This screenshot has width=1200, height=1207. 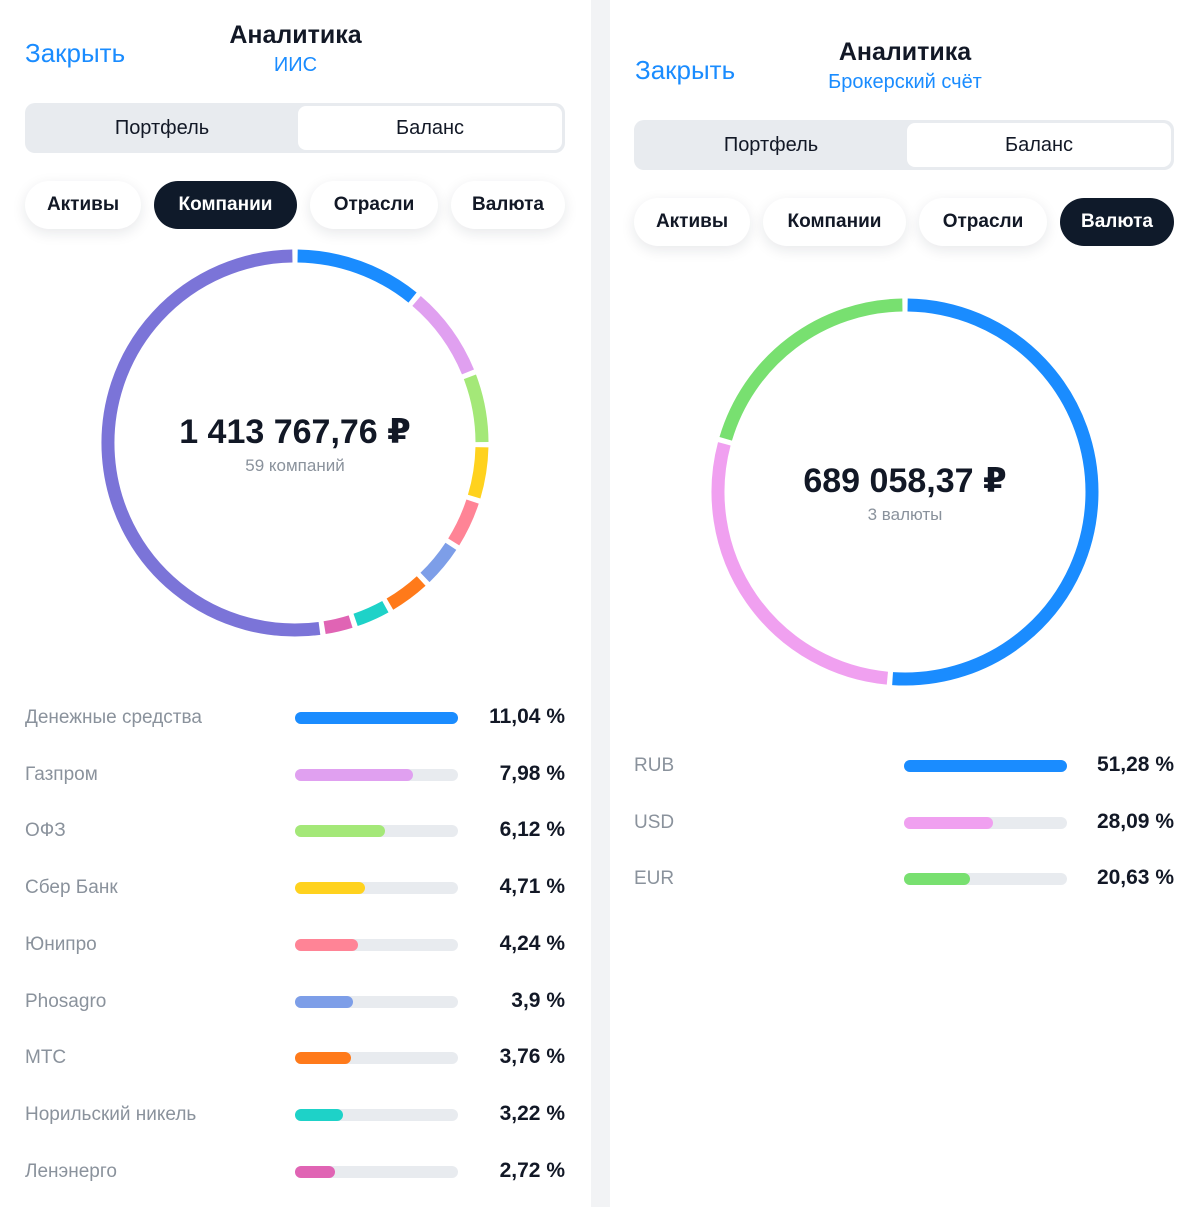 What do you see at coordinates (532, 943) in the screenshot?
I see `legend-value: 4,24 %` at bounding box center [532, 943].